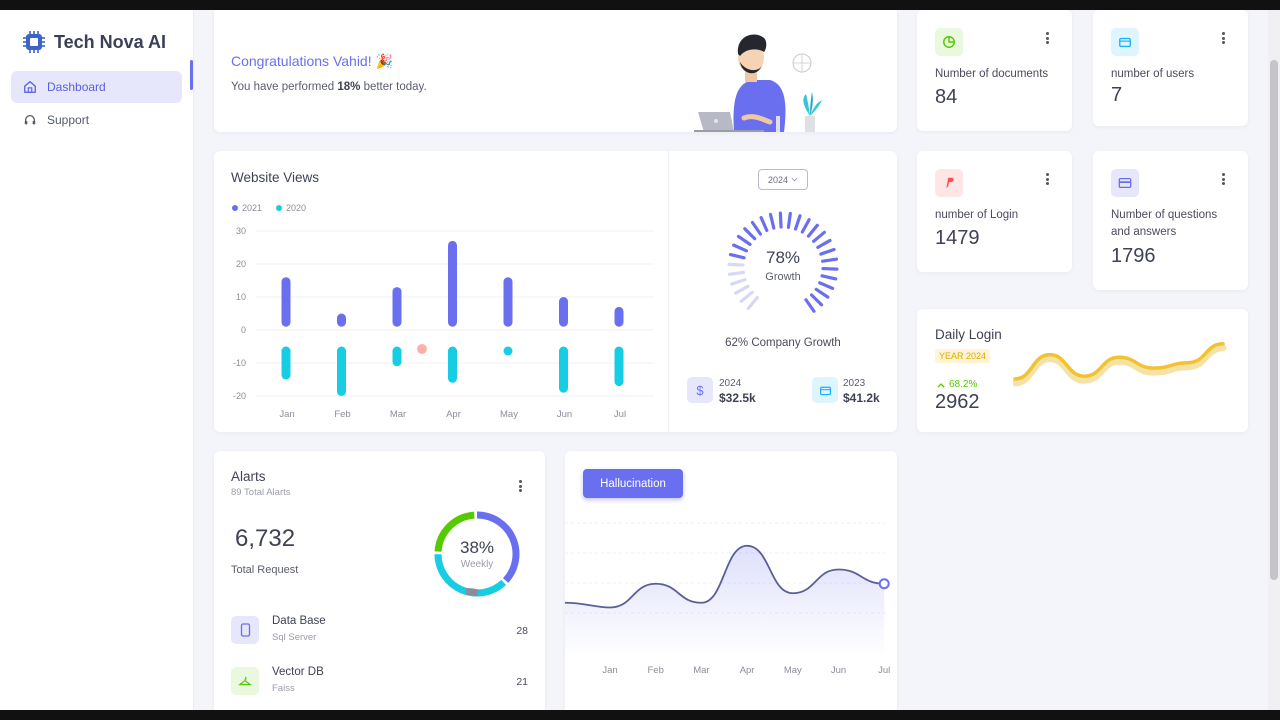 This screenshot has height=720, width=1280. I want to click on credit-card-icon, so click(1125, 183).